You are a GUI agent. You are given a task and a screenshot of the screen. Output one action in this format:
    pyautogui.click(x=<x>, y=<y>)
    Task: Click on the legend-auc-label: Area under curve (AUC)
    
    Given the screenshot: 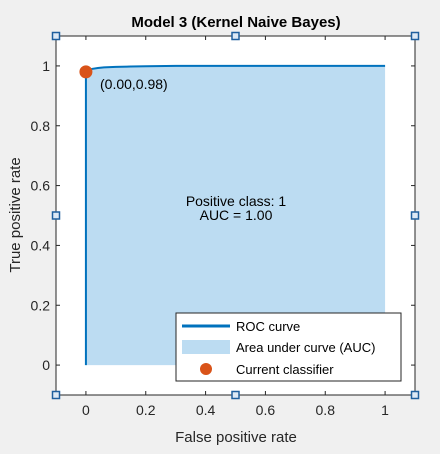 What is the action you would take?
    pyautogui.click(x=305, y=347)
    